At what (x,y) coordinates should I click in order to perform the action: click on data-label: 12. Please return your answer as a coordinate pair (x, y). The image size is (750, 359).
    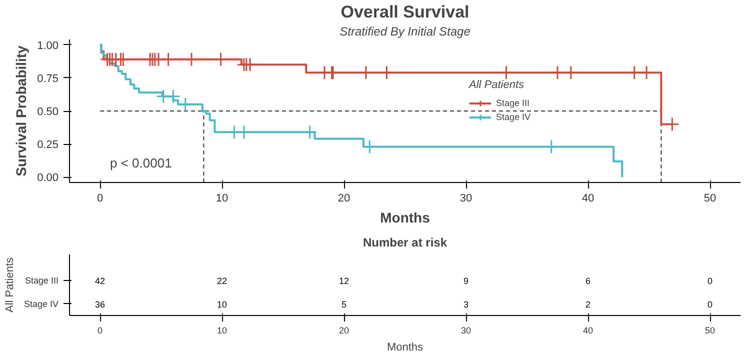
    Looking at the image, I should click on (344, 281).